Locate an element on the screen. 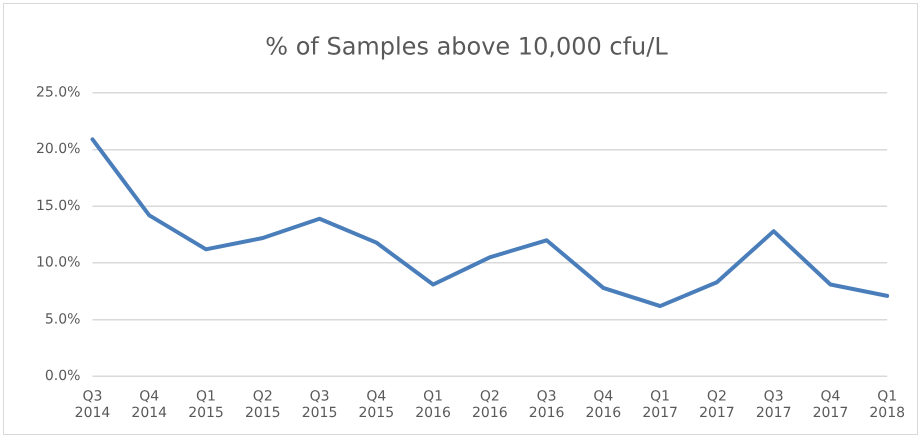 The width and height of the screenshot is (923, 440). x-tick-label: Q1 2015 is located at coordinates (206, 405).